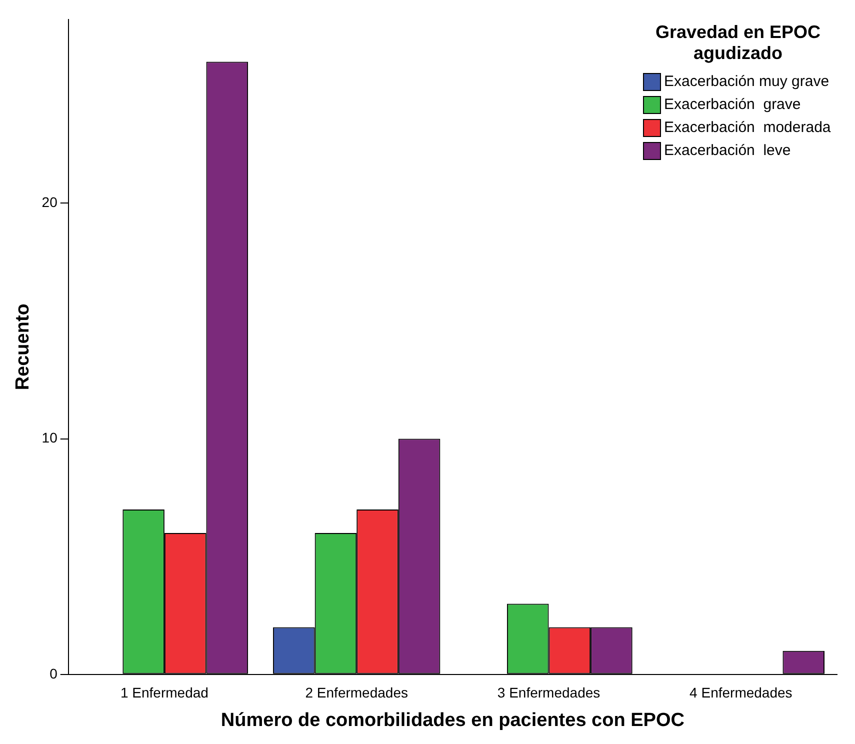  Describe the element at coordinates (747, 81) in the screenshot. I see `legend-label: Exacerbación muy grave` at that location.